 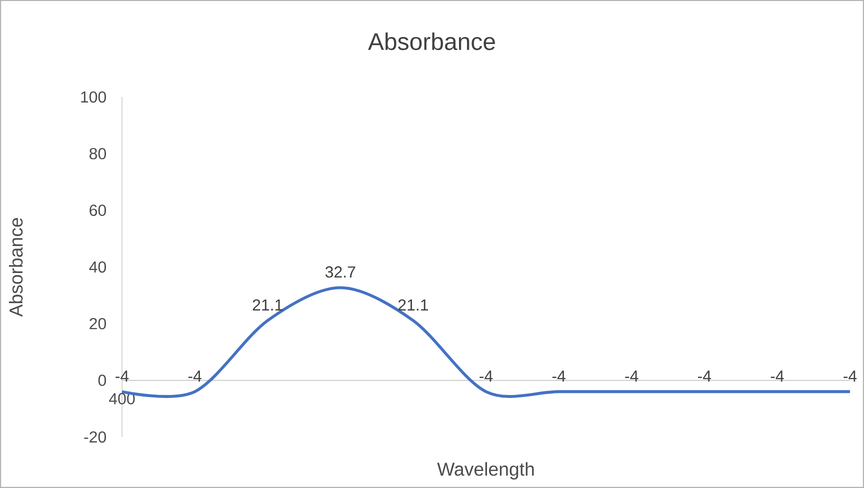 I want to click on y-axis-title: Absorbance, so click(x=15, y=267).